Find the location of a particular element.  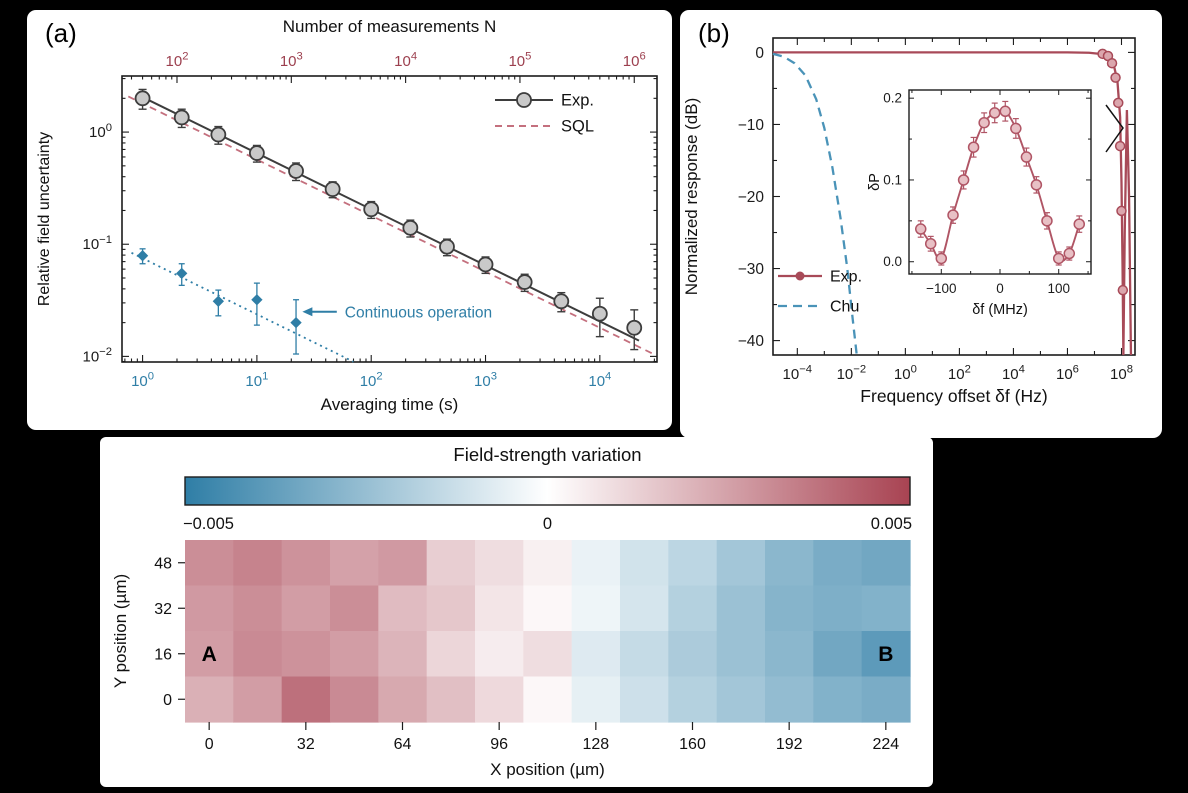

svg-text: A is located at coordinates (209, 654).